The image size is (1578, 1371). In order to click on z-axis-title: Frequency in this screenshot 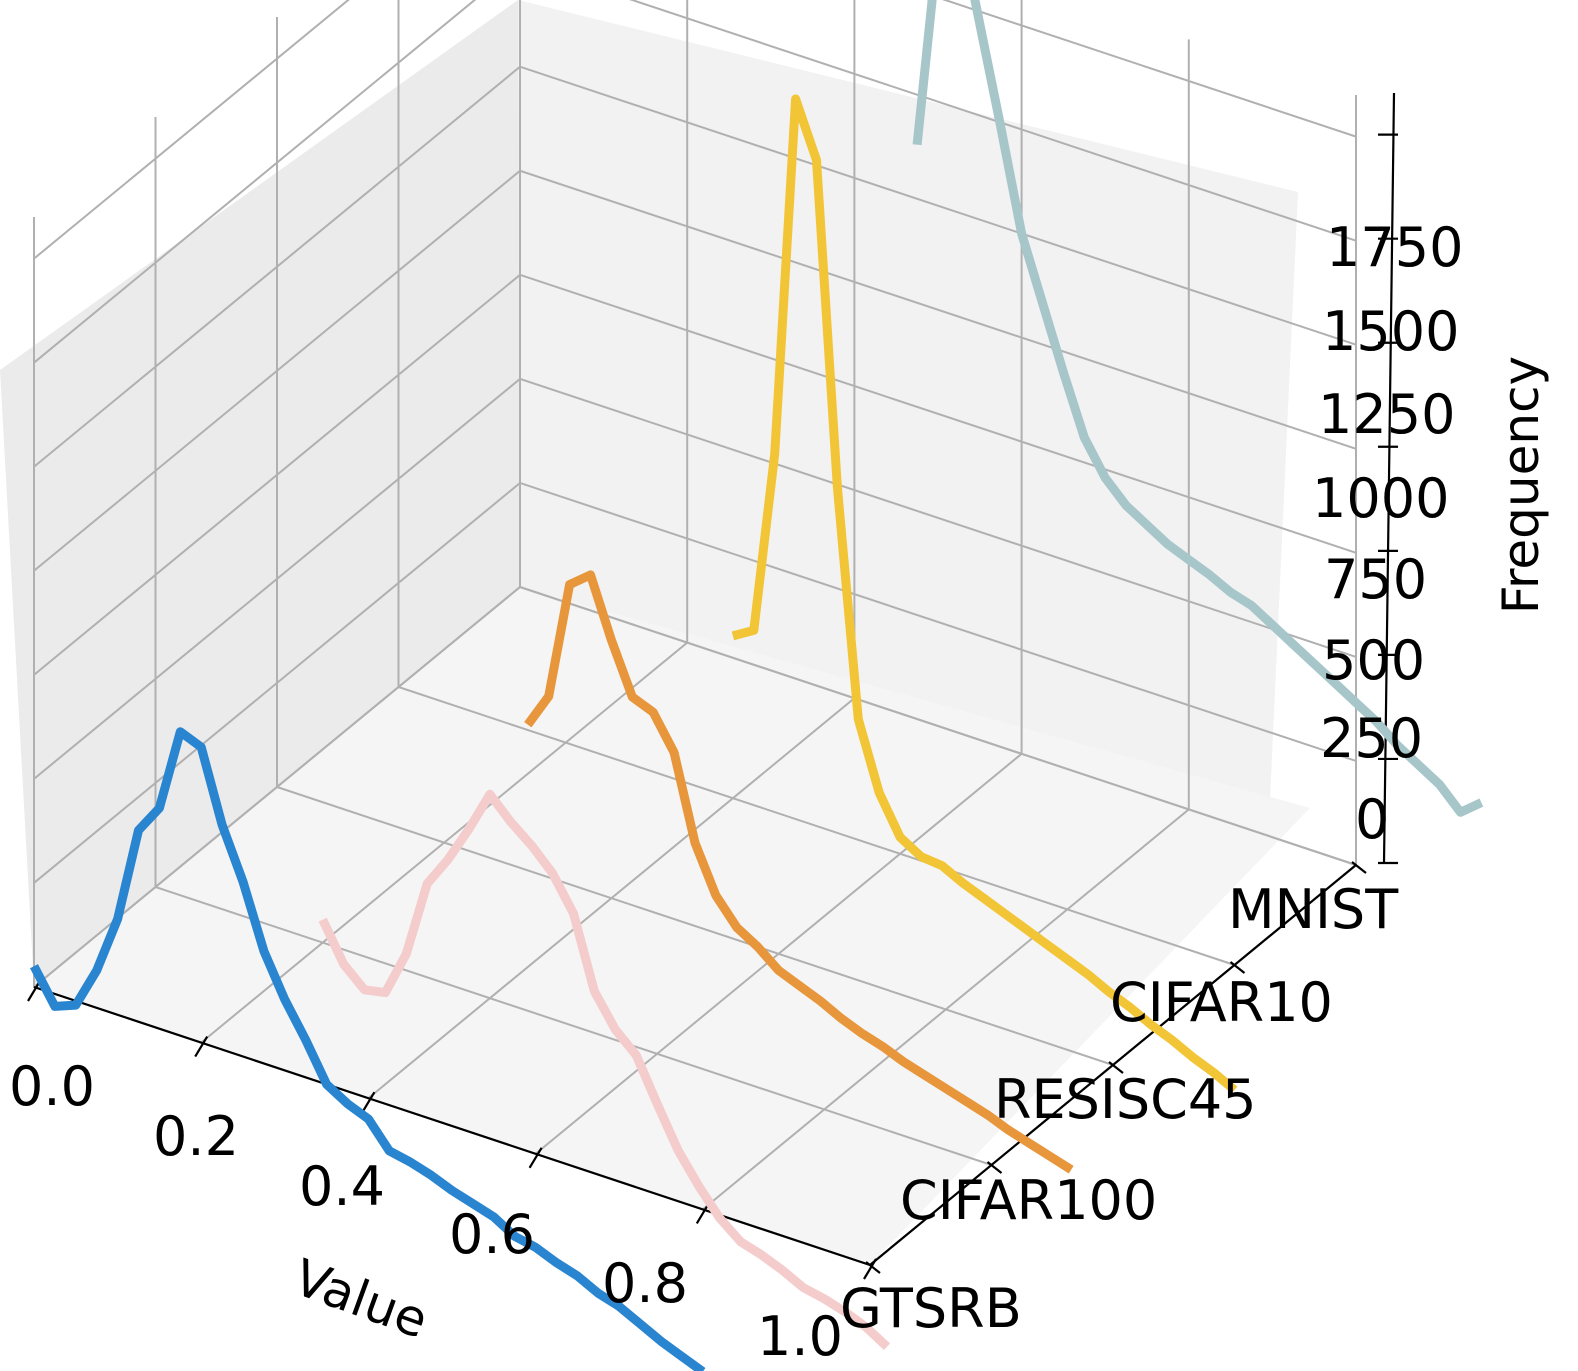, I will do `click(1521, 485)`.